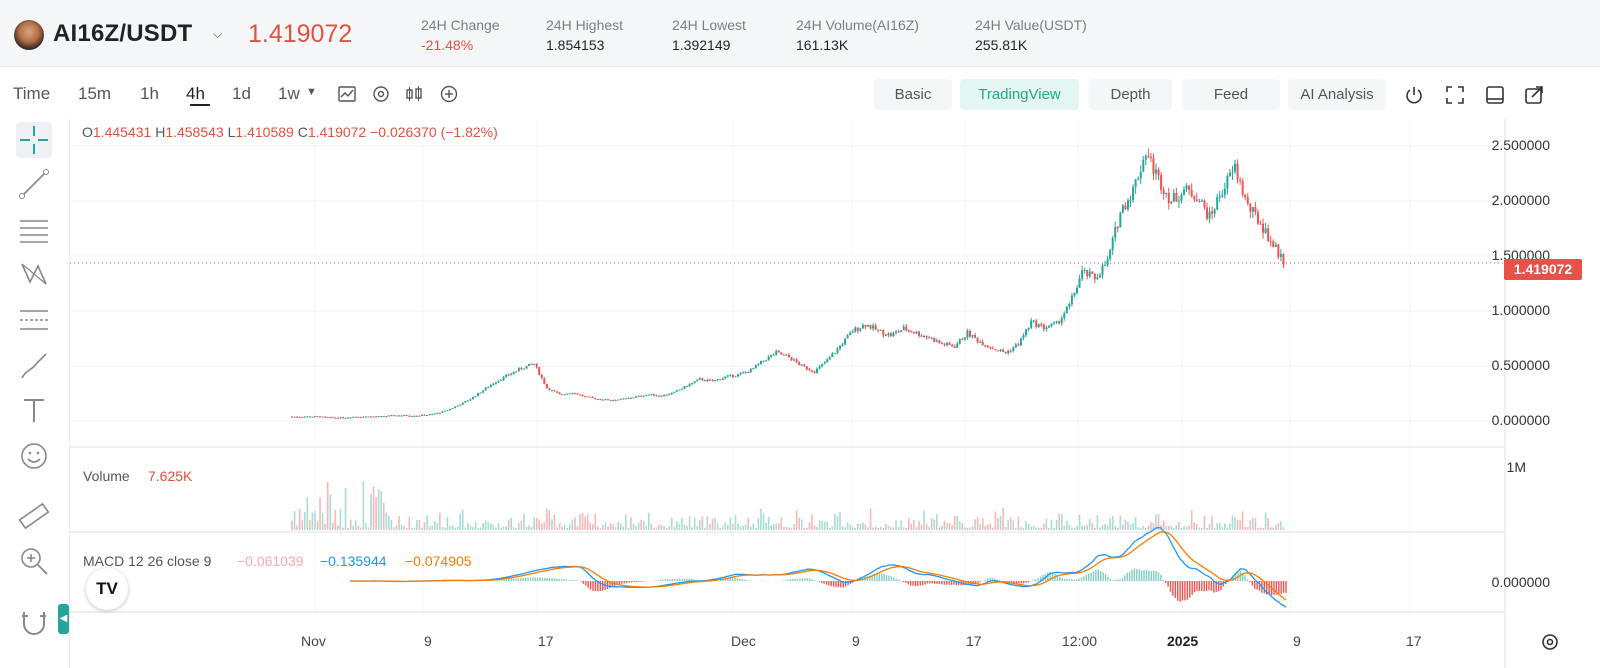  I want to click on zoom-in-icon, so click(34, 561).